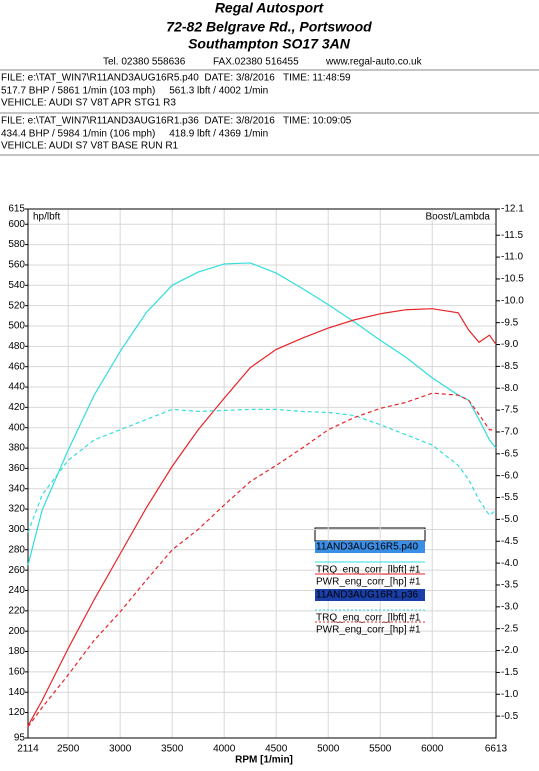  Describe the element at coordinates (510, 453) in the screenshot. I see `y2-tick-label: -6.5` at that location.